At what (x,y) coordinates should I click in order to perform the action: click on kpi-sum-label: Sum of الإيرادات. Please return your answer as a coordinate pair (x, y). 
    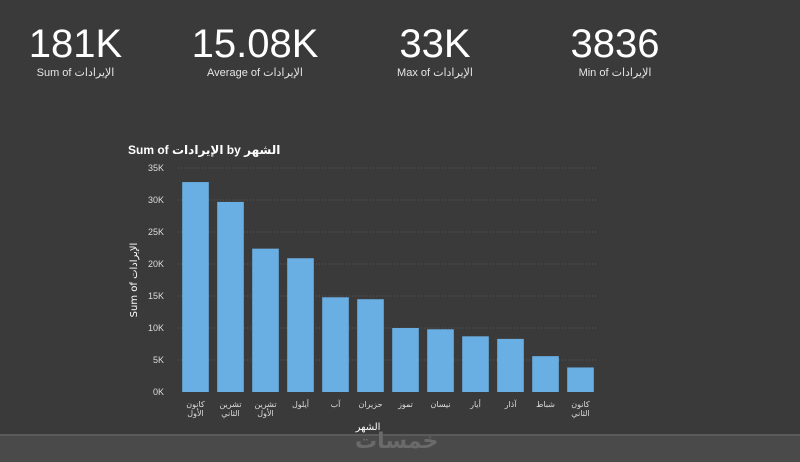
    Looking at the image, I should click on (75, 73).